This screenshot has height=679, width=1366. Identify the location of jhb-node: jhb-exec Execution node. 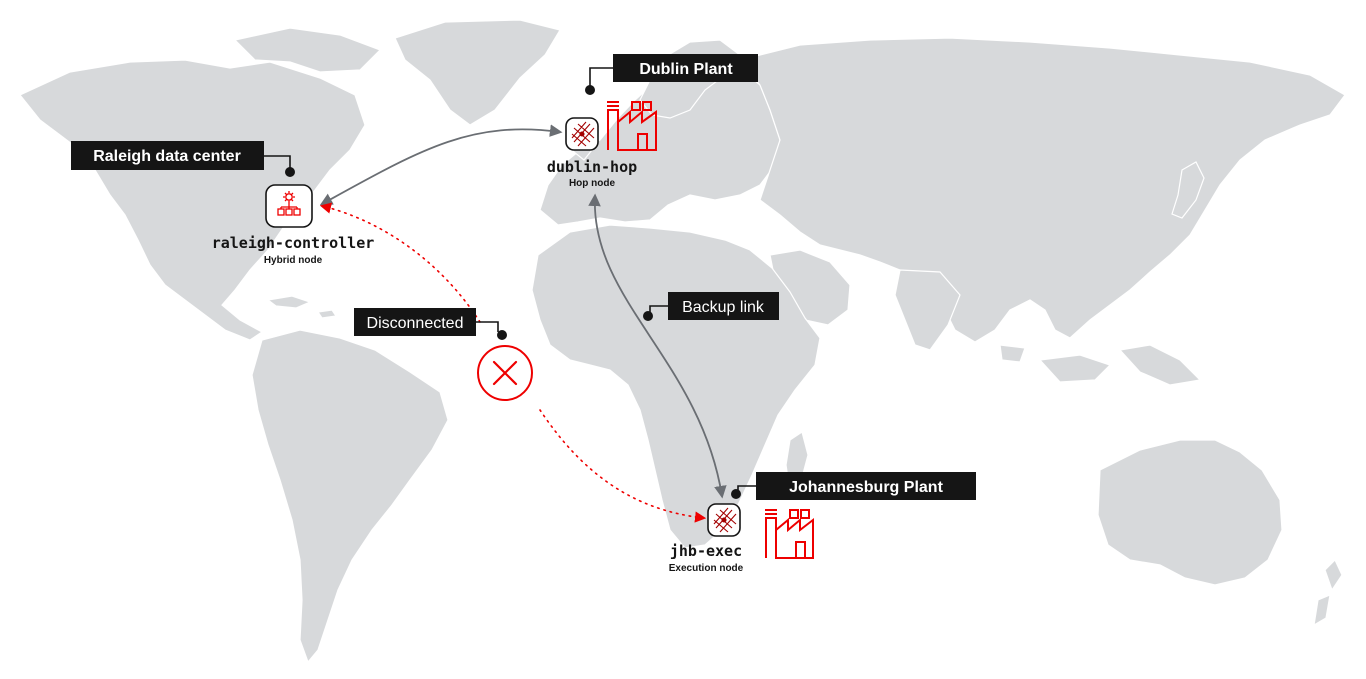
(741, 538).